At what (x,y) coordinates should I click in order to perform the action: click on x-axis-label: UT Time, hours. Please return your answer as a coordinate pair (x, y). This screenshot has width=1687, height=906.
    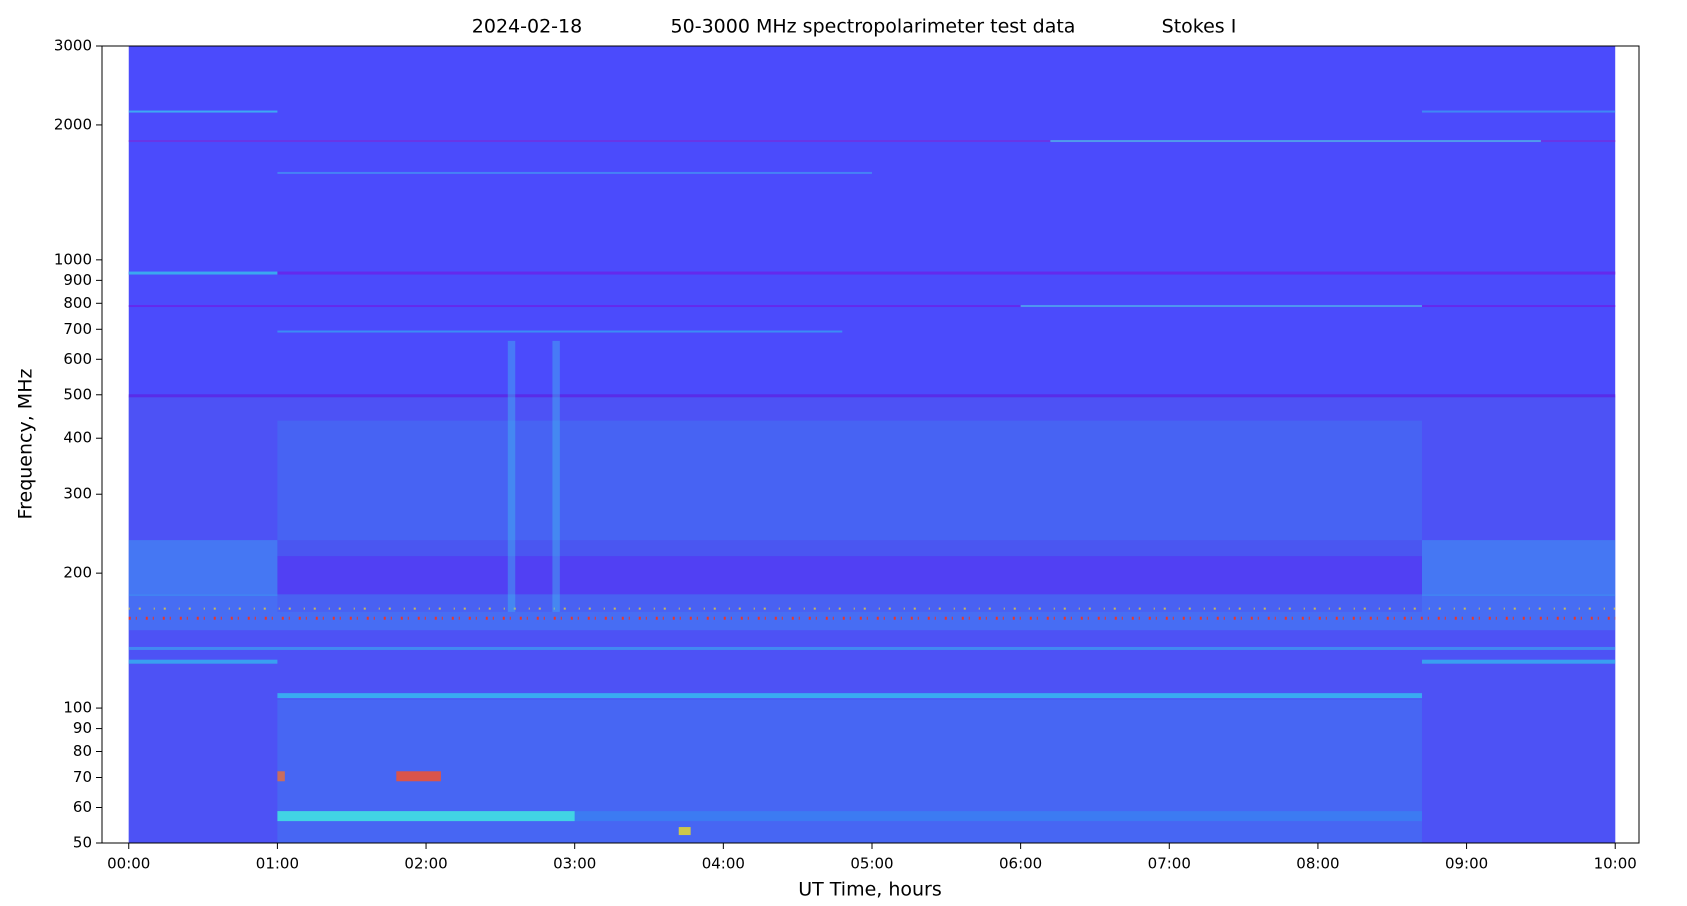
    Looking at the image, I should click on (870, 890).